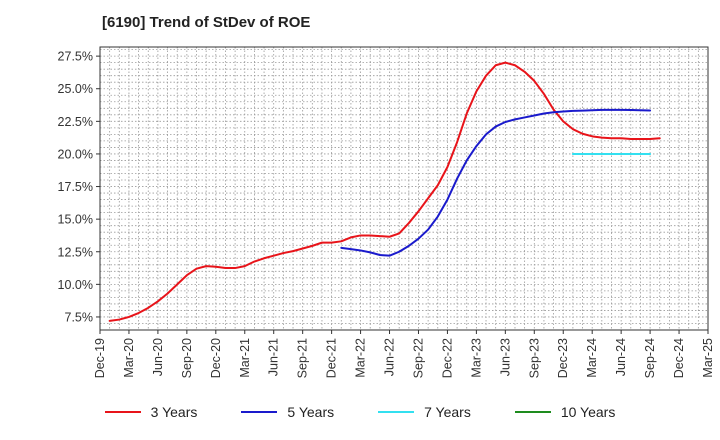  What do you see at coordinates (187, 358) in the screenshot?
I see `x-tick-label: Sep-20` at bounding box center [187, 358].